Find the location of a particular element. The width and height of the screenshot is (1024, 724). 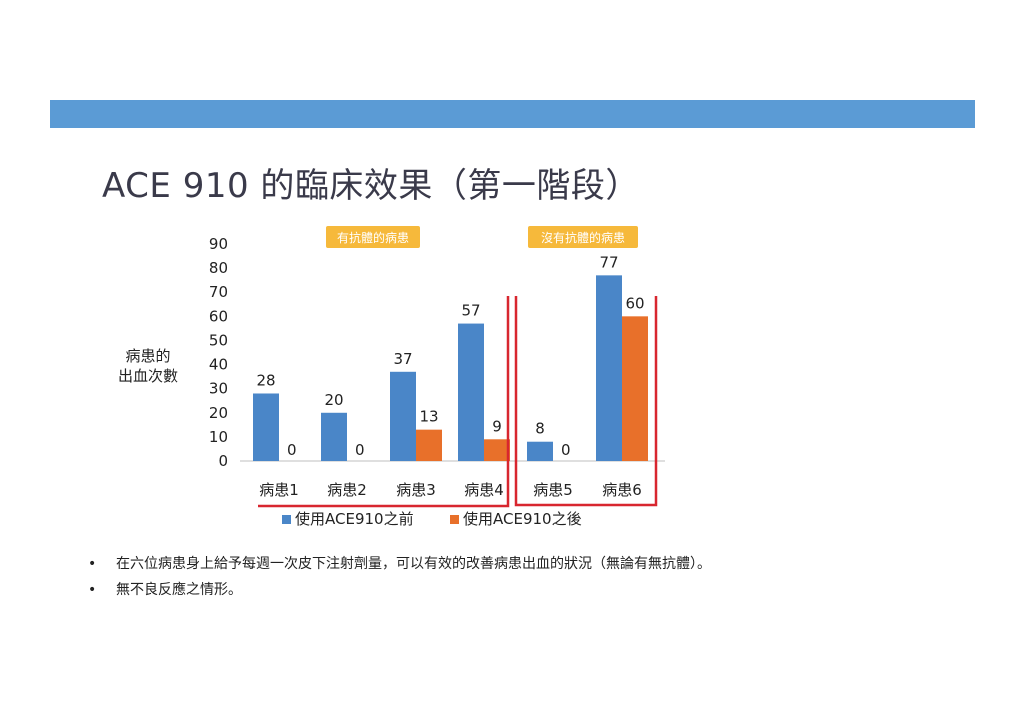

y-tick-label: 0 is located at coordinates (223, 461).